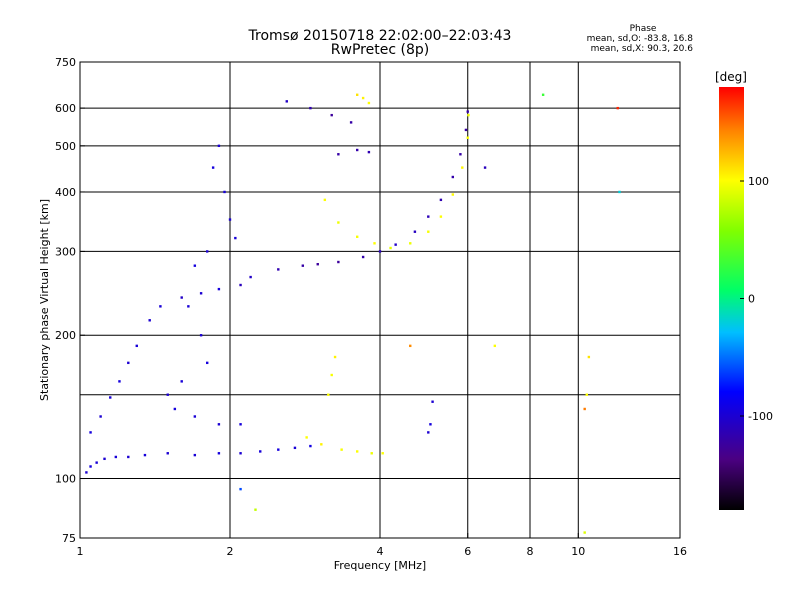 The image size is (800, 600). What do you see at coordinates (530, 551) in the screenshot?
I see `x-tick-label: 8` at bounding box center [530, 551].